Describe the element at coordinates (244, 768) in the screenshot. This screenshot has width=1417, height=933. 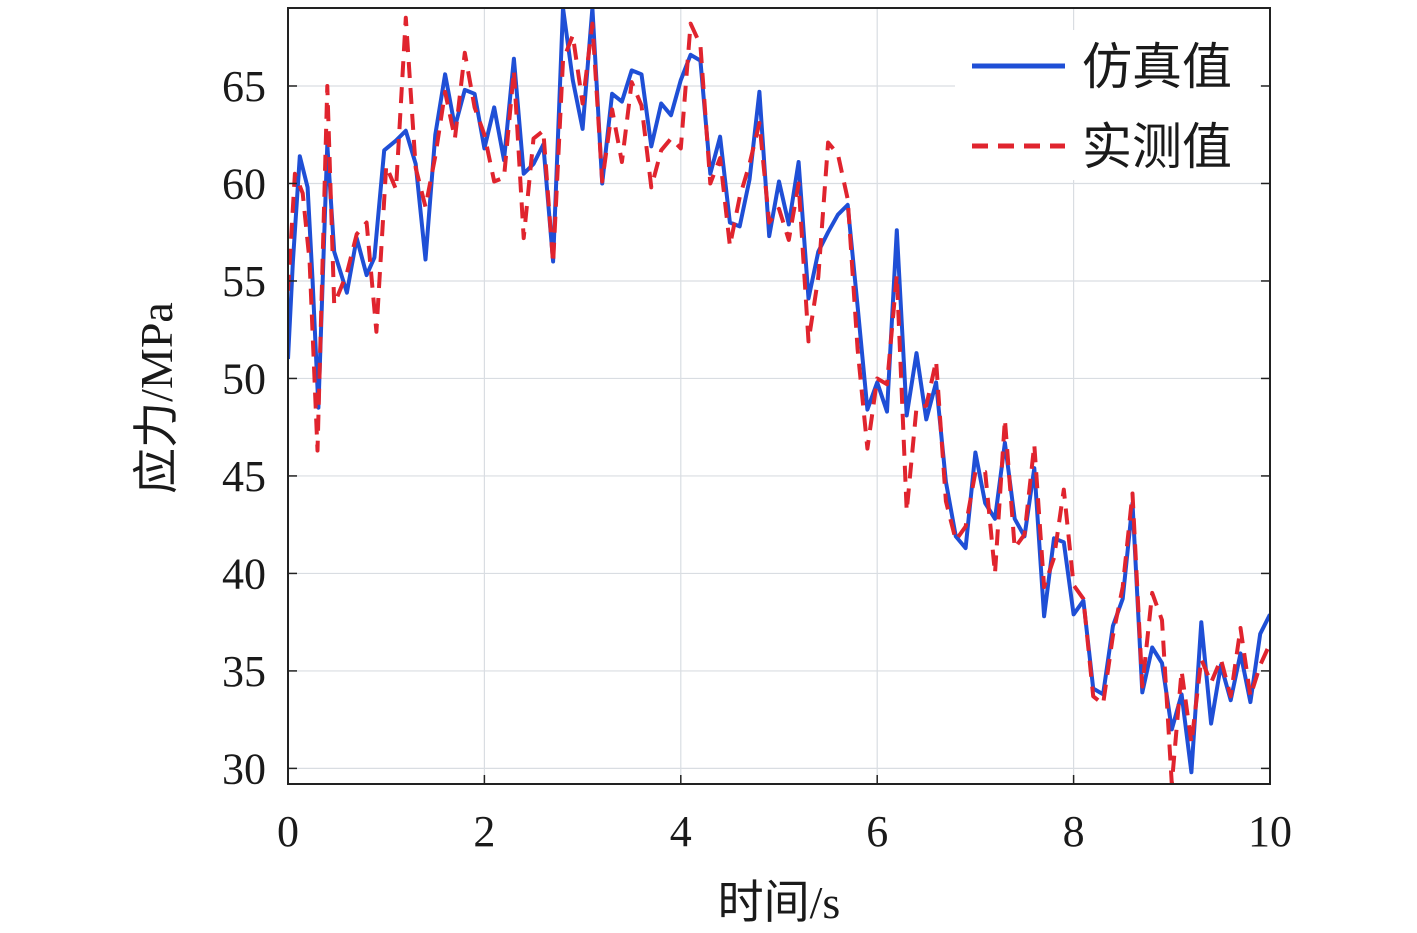
I see `y-tick-label: 30` at that location.